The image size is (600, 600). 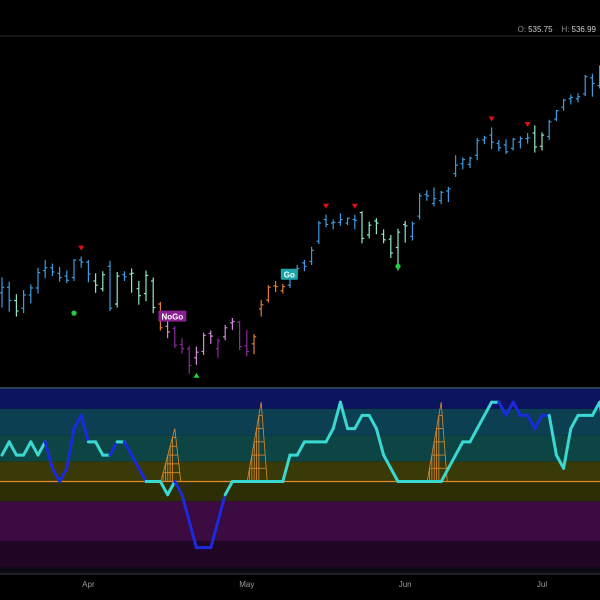 I want to click on time-axis: Apr May Jun Jul, so click(x=300, y=586).